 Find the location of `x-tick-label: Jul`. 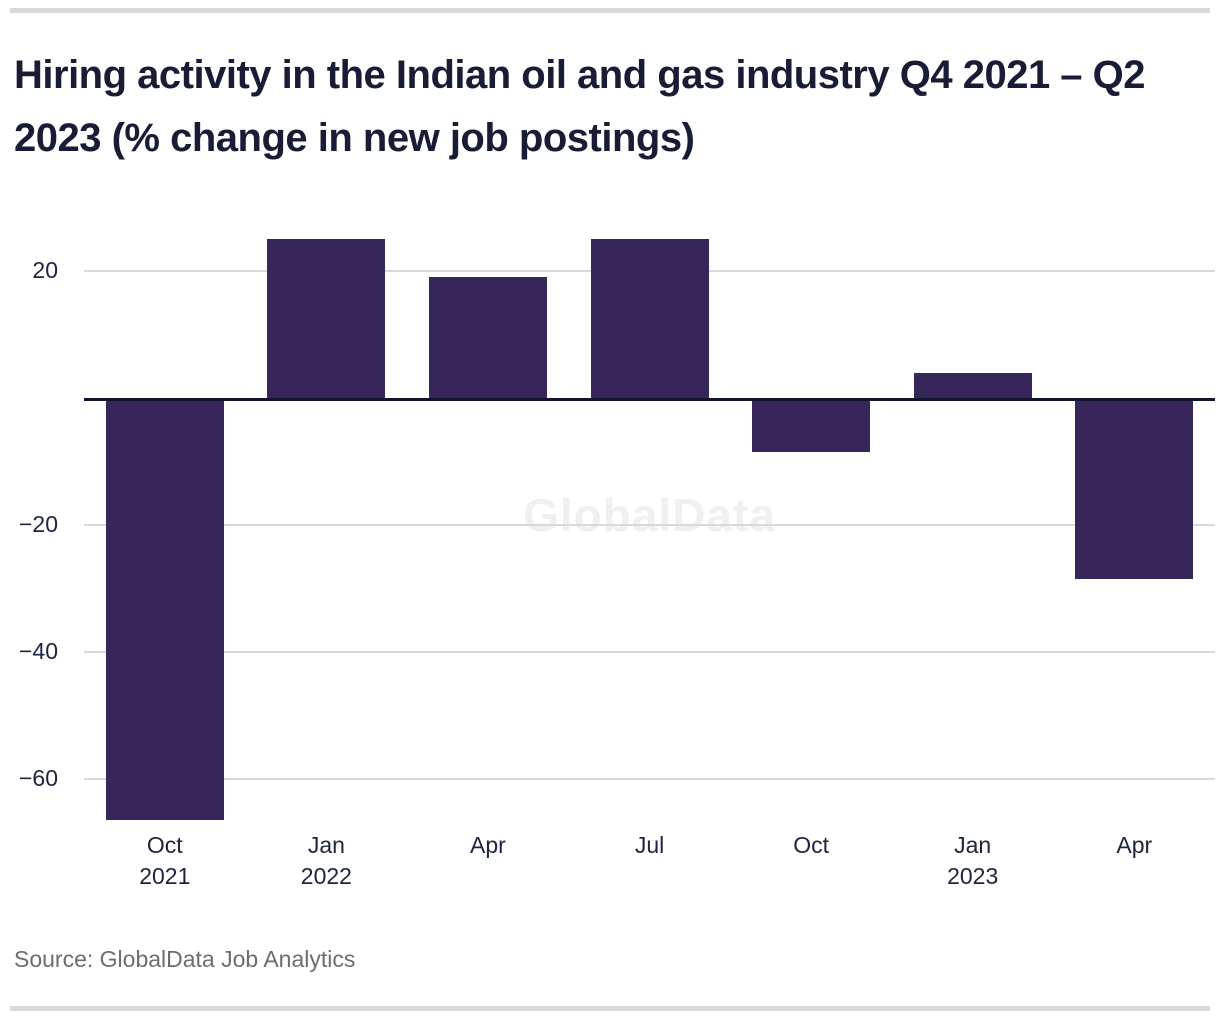

x-tick-label: Jul is located at coordinates (650, 865).